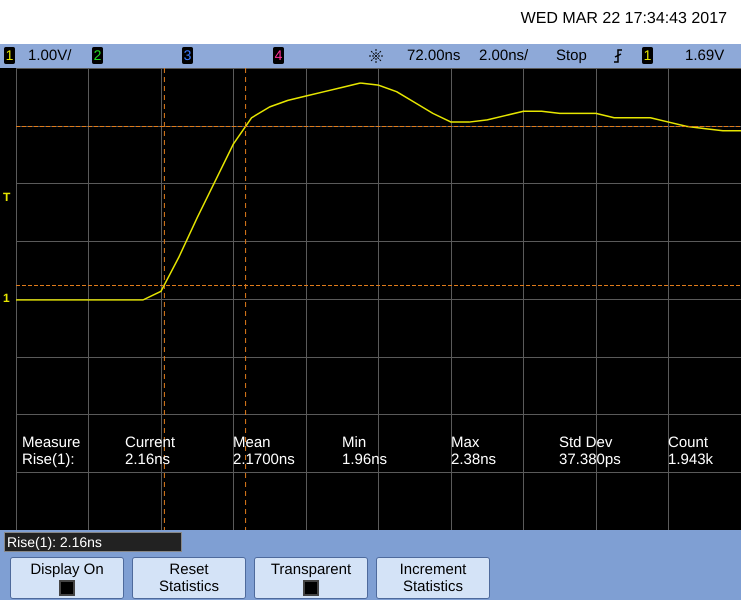 The height and width of the screenshot is (600, 741). What do you see at coordinates (150, 442) in the screenshot?
I see `text: Current` at bounding box center [150, 442].